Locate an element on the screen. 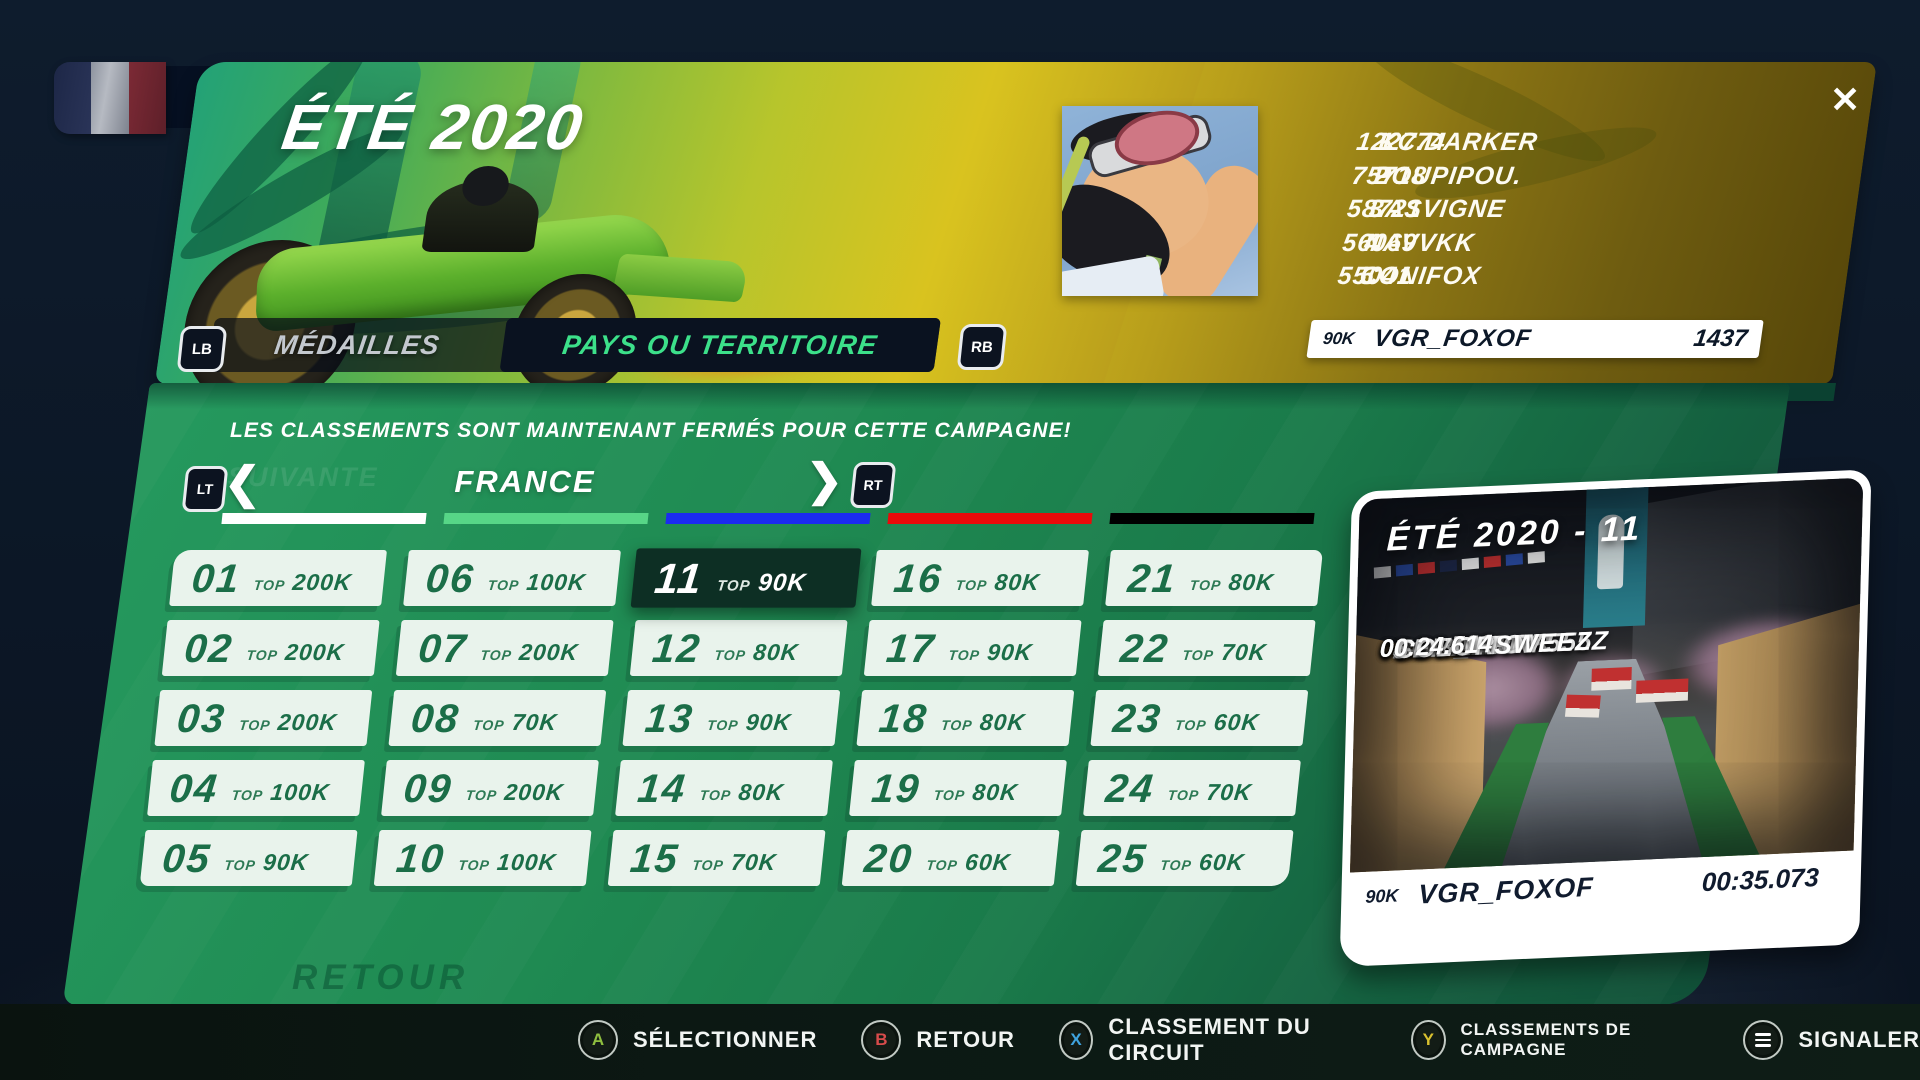 Image resolution: width=1920 pixels, height=1080 pixels. track-number: 15 is located at coordinates (655, 859).